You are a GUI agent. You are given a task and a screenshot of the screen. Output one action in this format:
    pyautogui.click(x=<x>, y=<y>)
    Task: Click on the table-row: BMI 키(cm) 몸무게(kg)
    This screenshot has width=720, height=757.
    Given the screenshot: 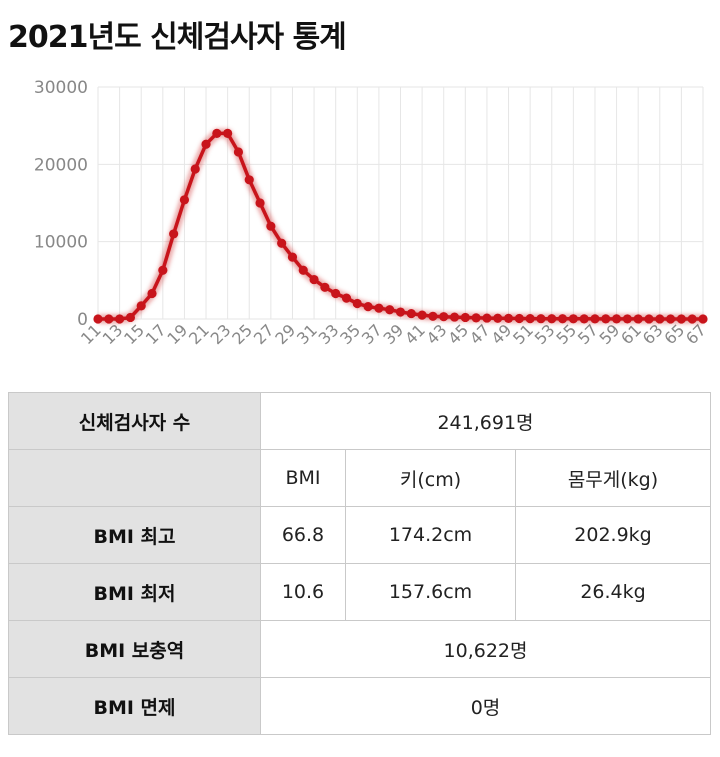 What is the action you would take?
    pyautogui.click(x=359, y=478)
    